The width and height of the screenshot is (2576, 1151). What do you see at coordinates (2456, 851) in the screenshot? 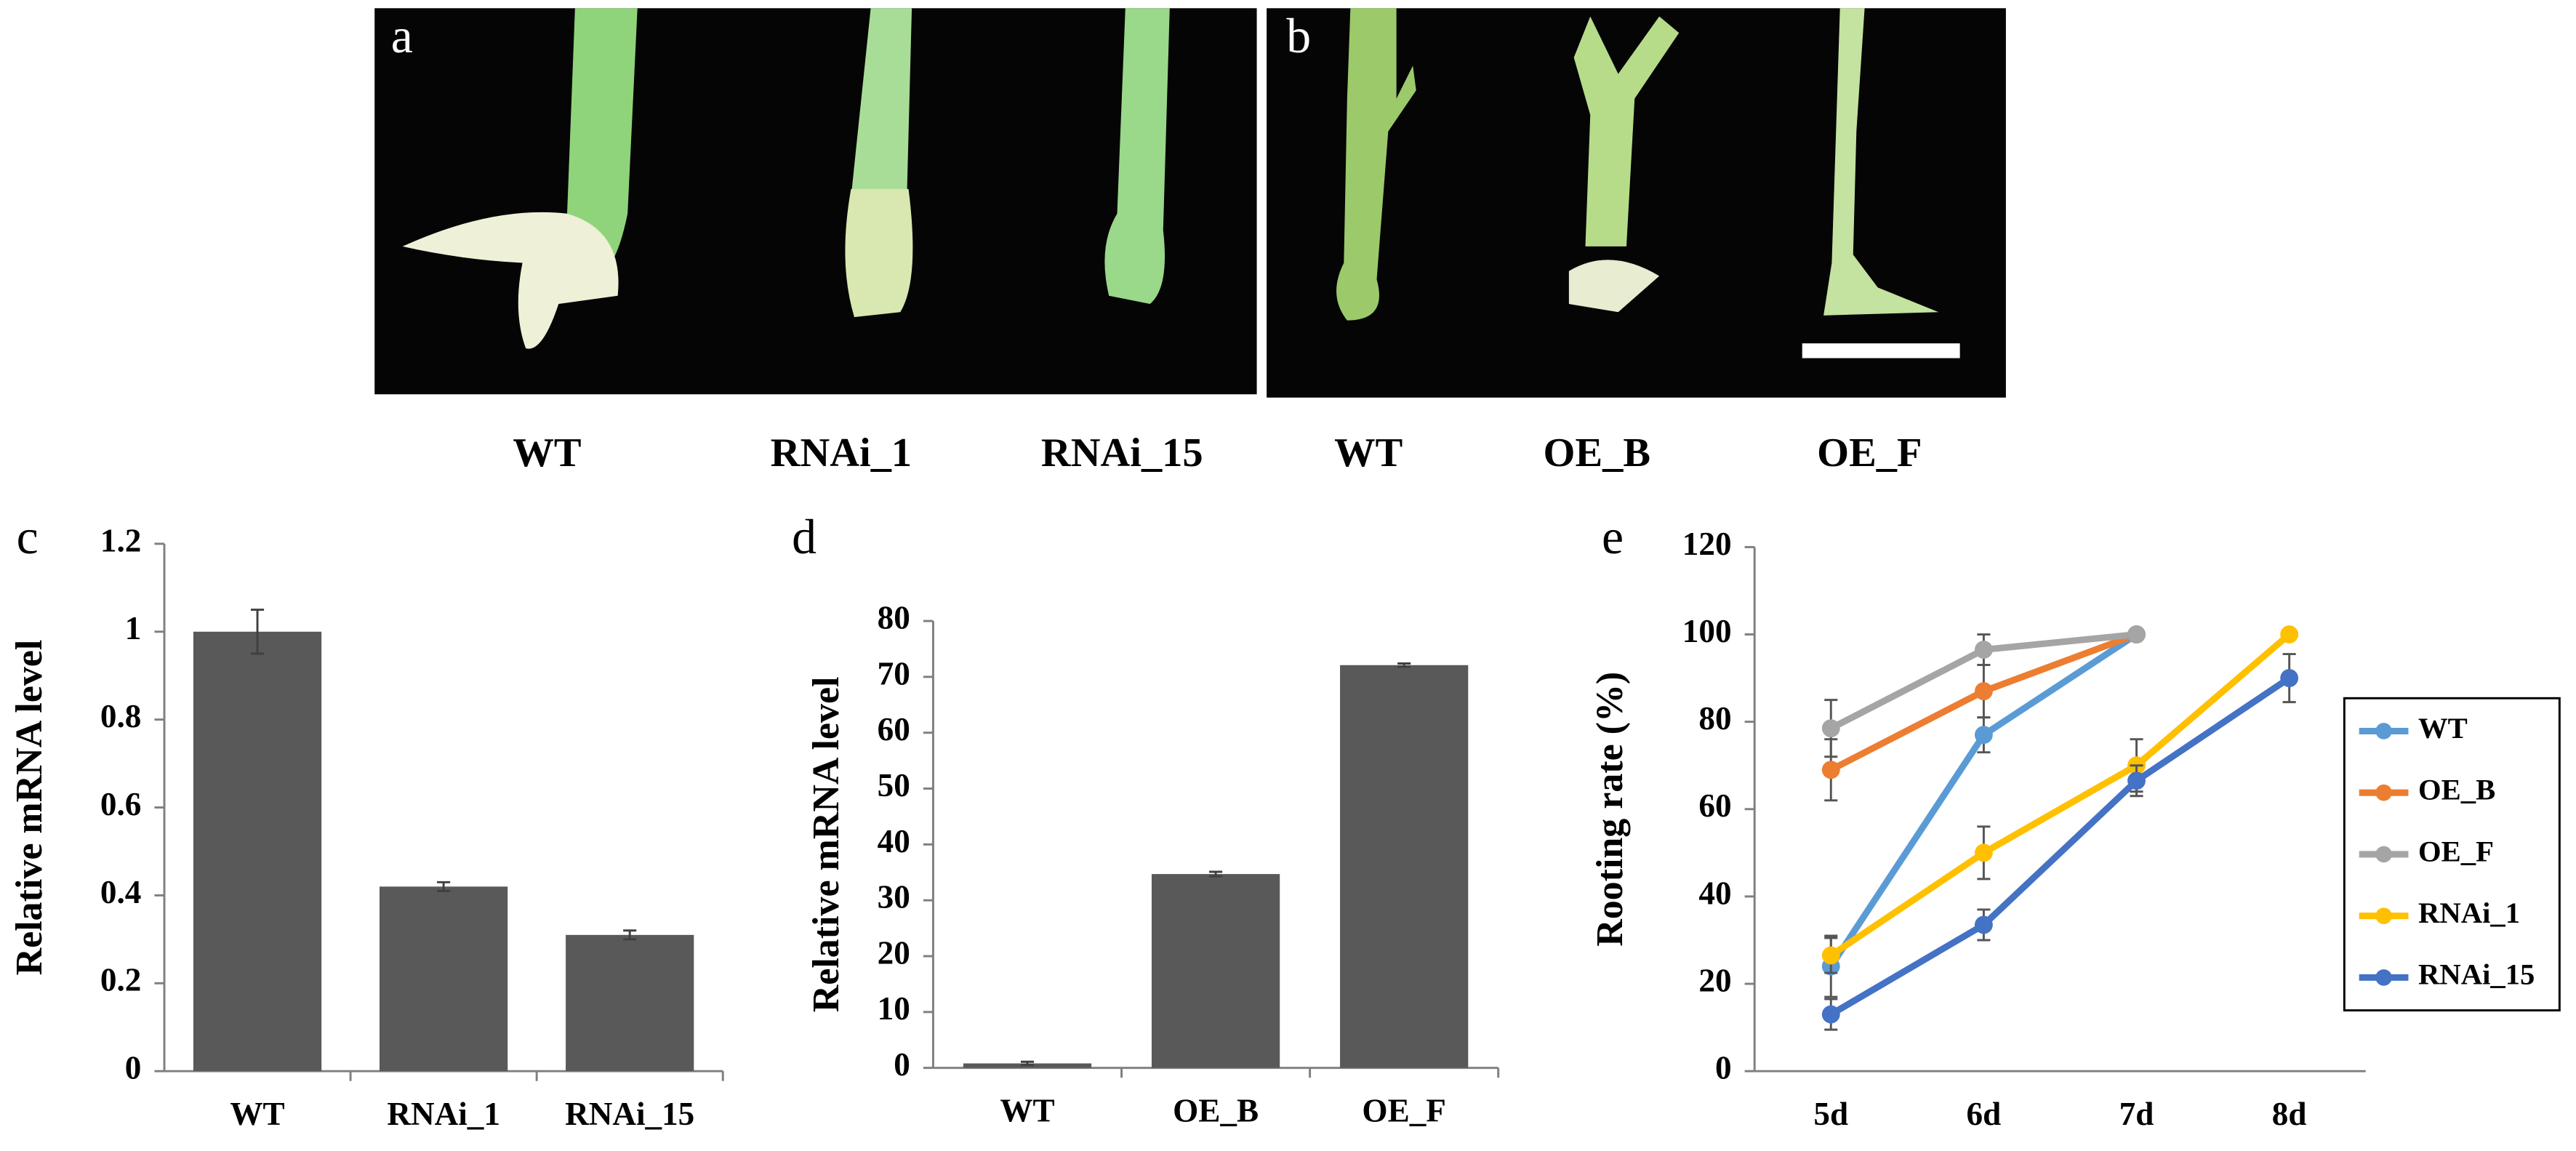
I see `legend-label: OE_F` at bounding box center [2456, 851].